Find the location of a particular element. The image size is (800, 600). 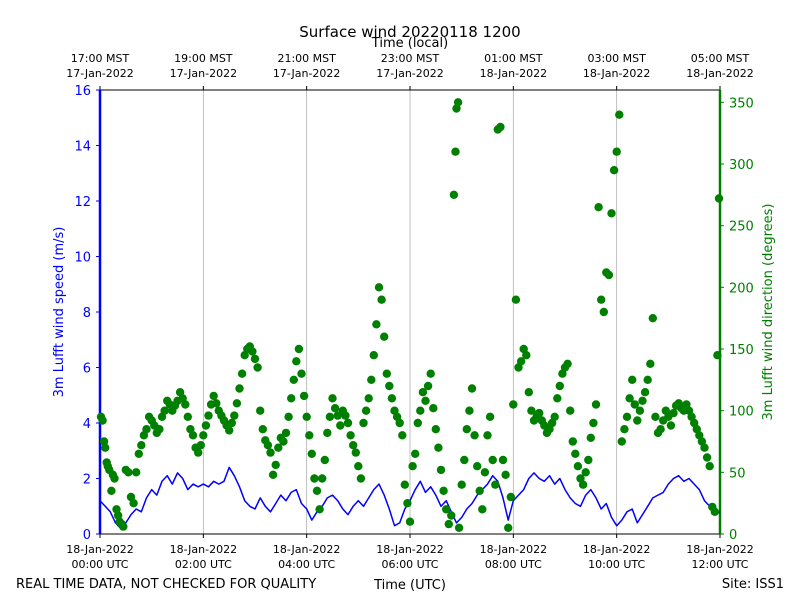

bottom-tick-time: 04:00 UTC is located at coordinates (306, 564).